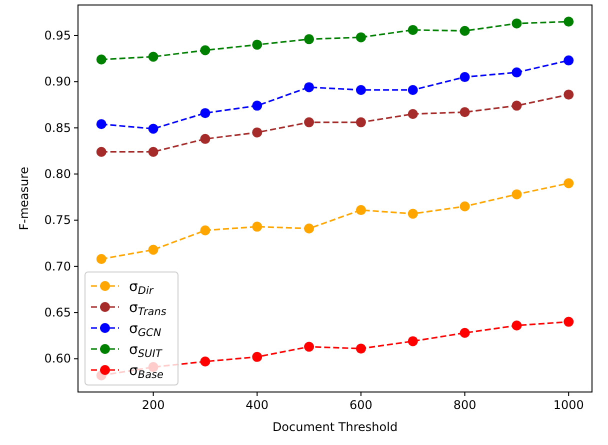 This screenshot has width=608, height=445. What do you see at coordinates (57, 174) in the screenshot?
I see `y-tick-label: 0.80` at bounding box center [57, 174].